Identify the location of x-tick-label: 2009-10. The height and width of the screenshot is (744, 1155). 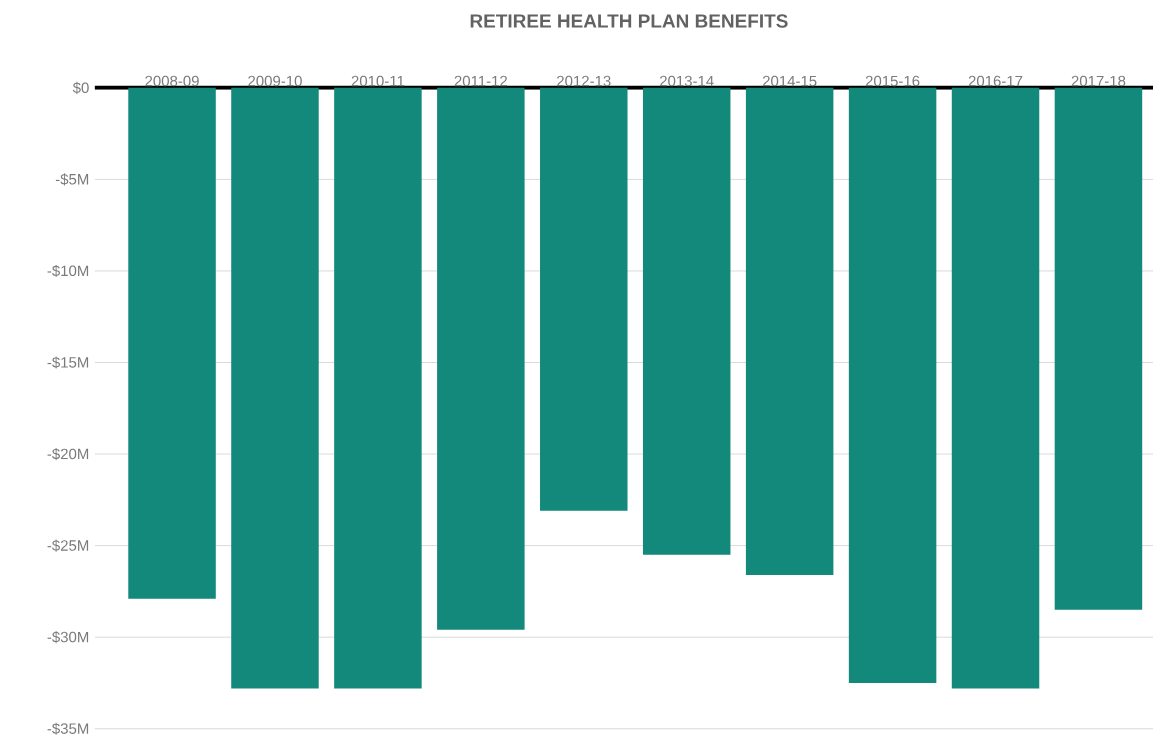
(275, 81).